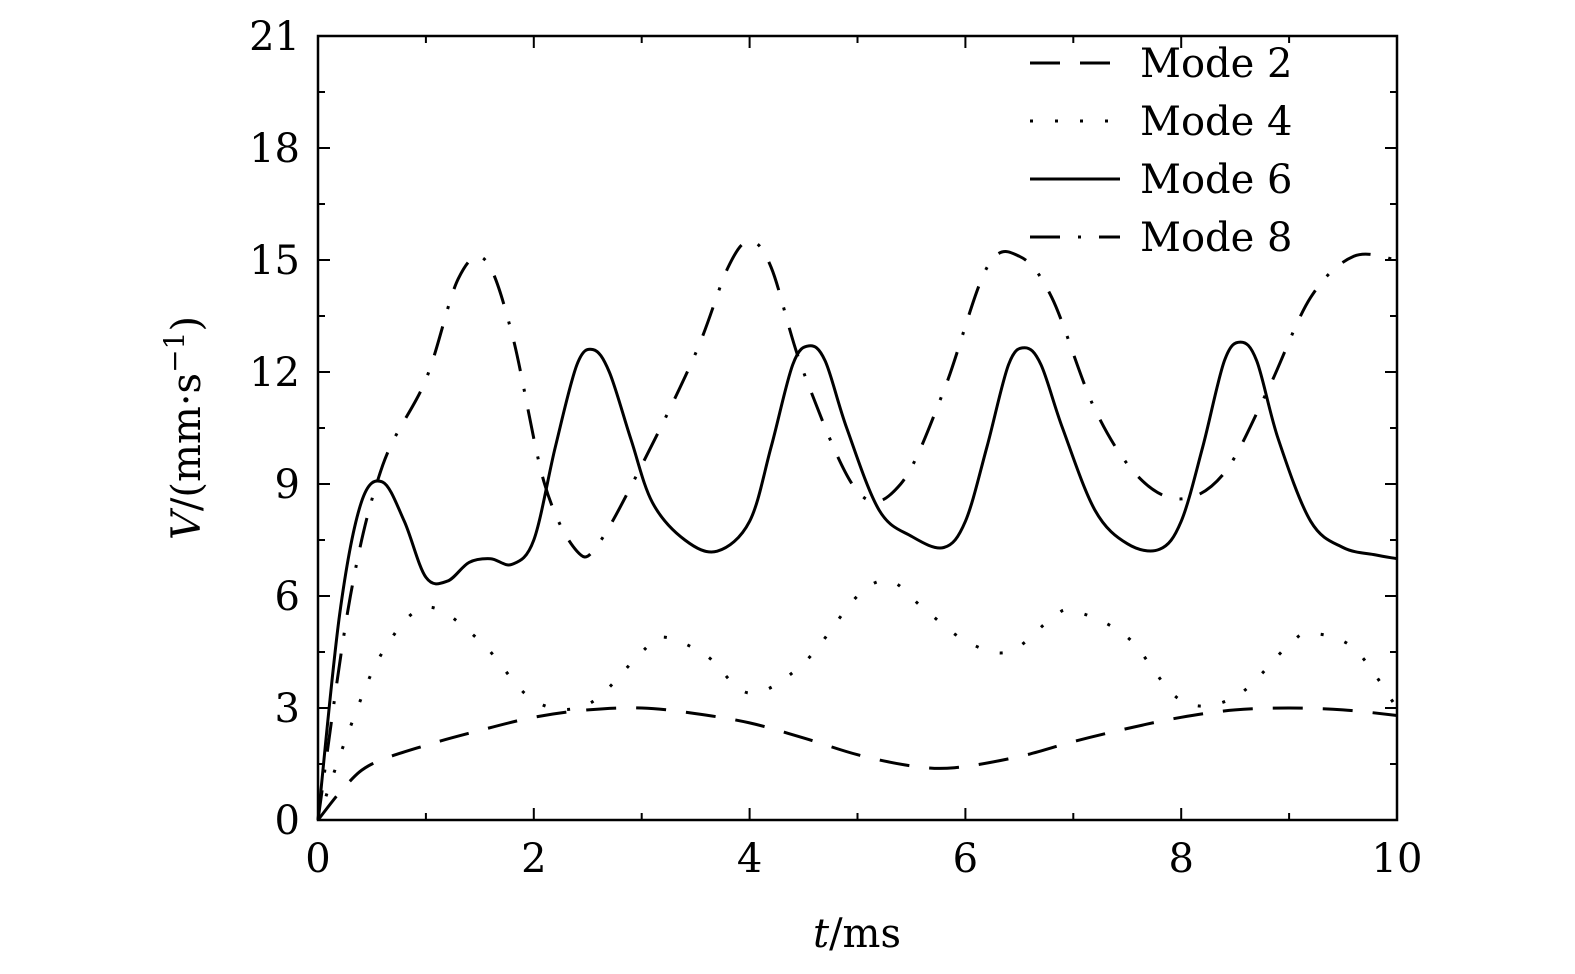  Describe the element at coordinates (533, 859) in the screenshot. I see `x-tick-label: 2` at that location.